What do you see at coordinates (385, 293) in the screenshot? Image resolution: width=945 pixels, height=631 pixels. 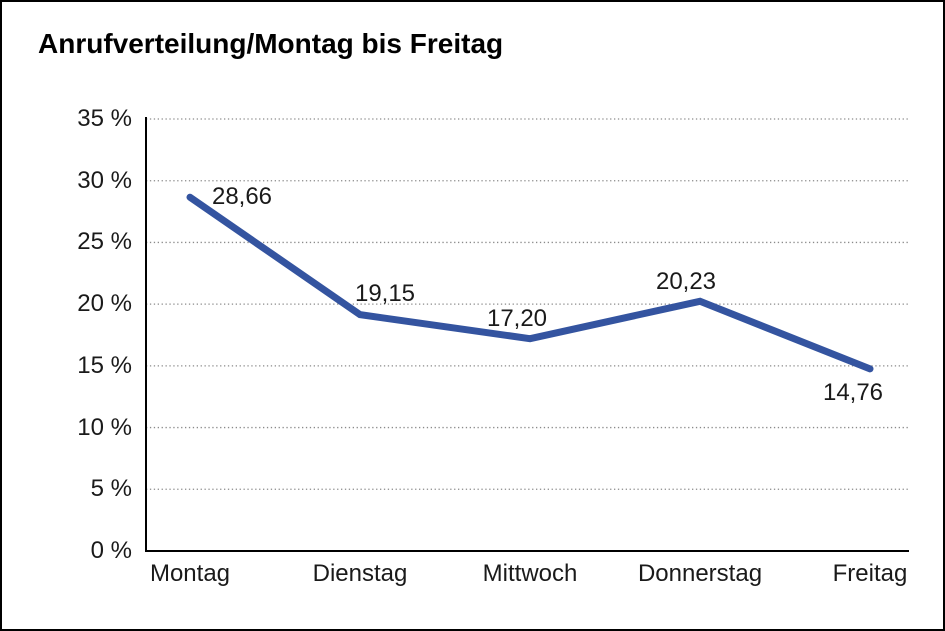 I see `data-value-label: 19,15` at bounding box center [385, 293].